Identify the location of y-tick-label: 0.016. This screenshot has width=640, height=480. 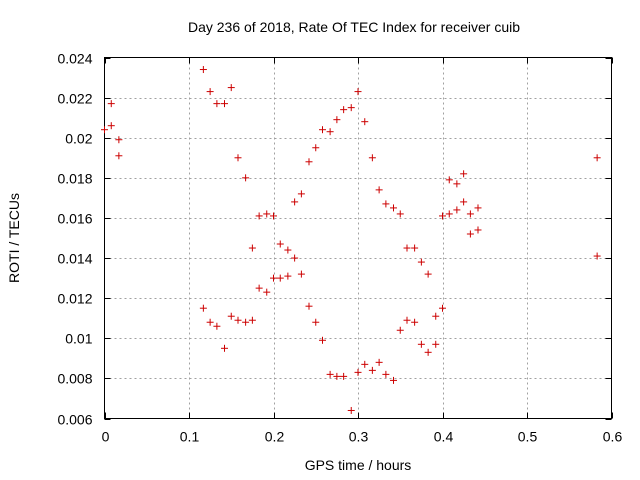
(74, 219).